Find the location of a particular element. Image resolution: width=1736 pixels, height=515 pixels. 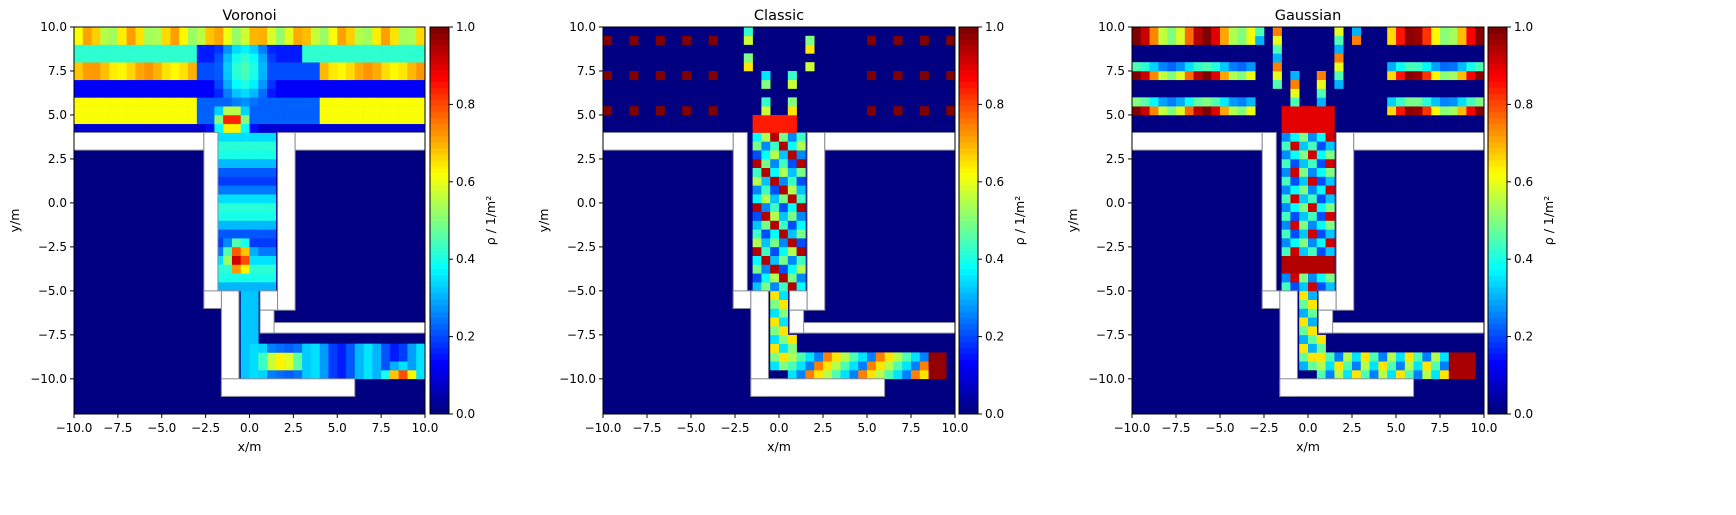

x-tick-label: 0.0 is located at coordinates (1307, 428).